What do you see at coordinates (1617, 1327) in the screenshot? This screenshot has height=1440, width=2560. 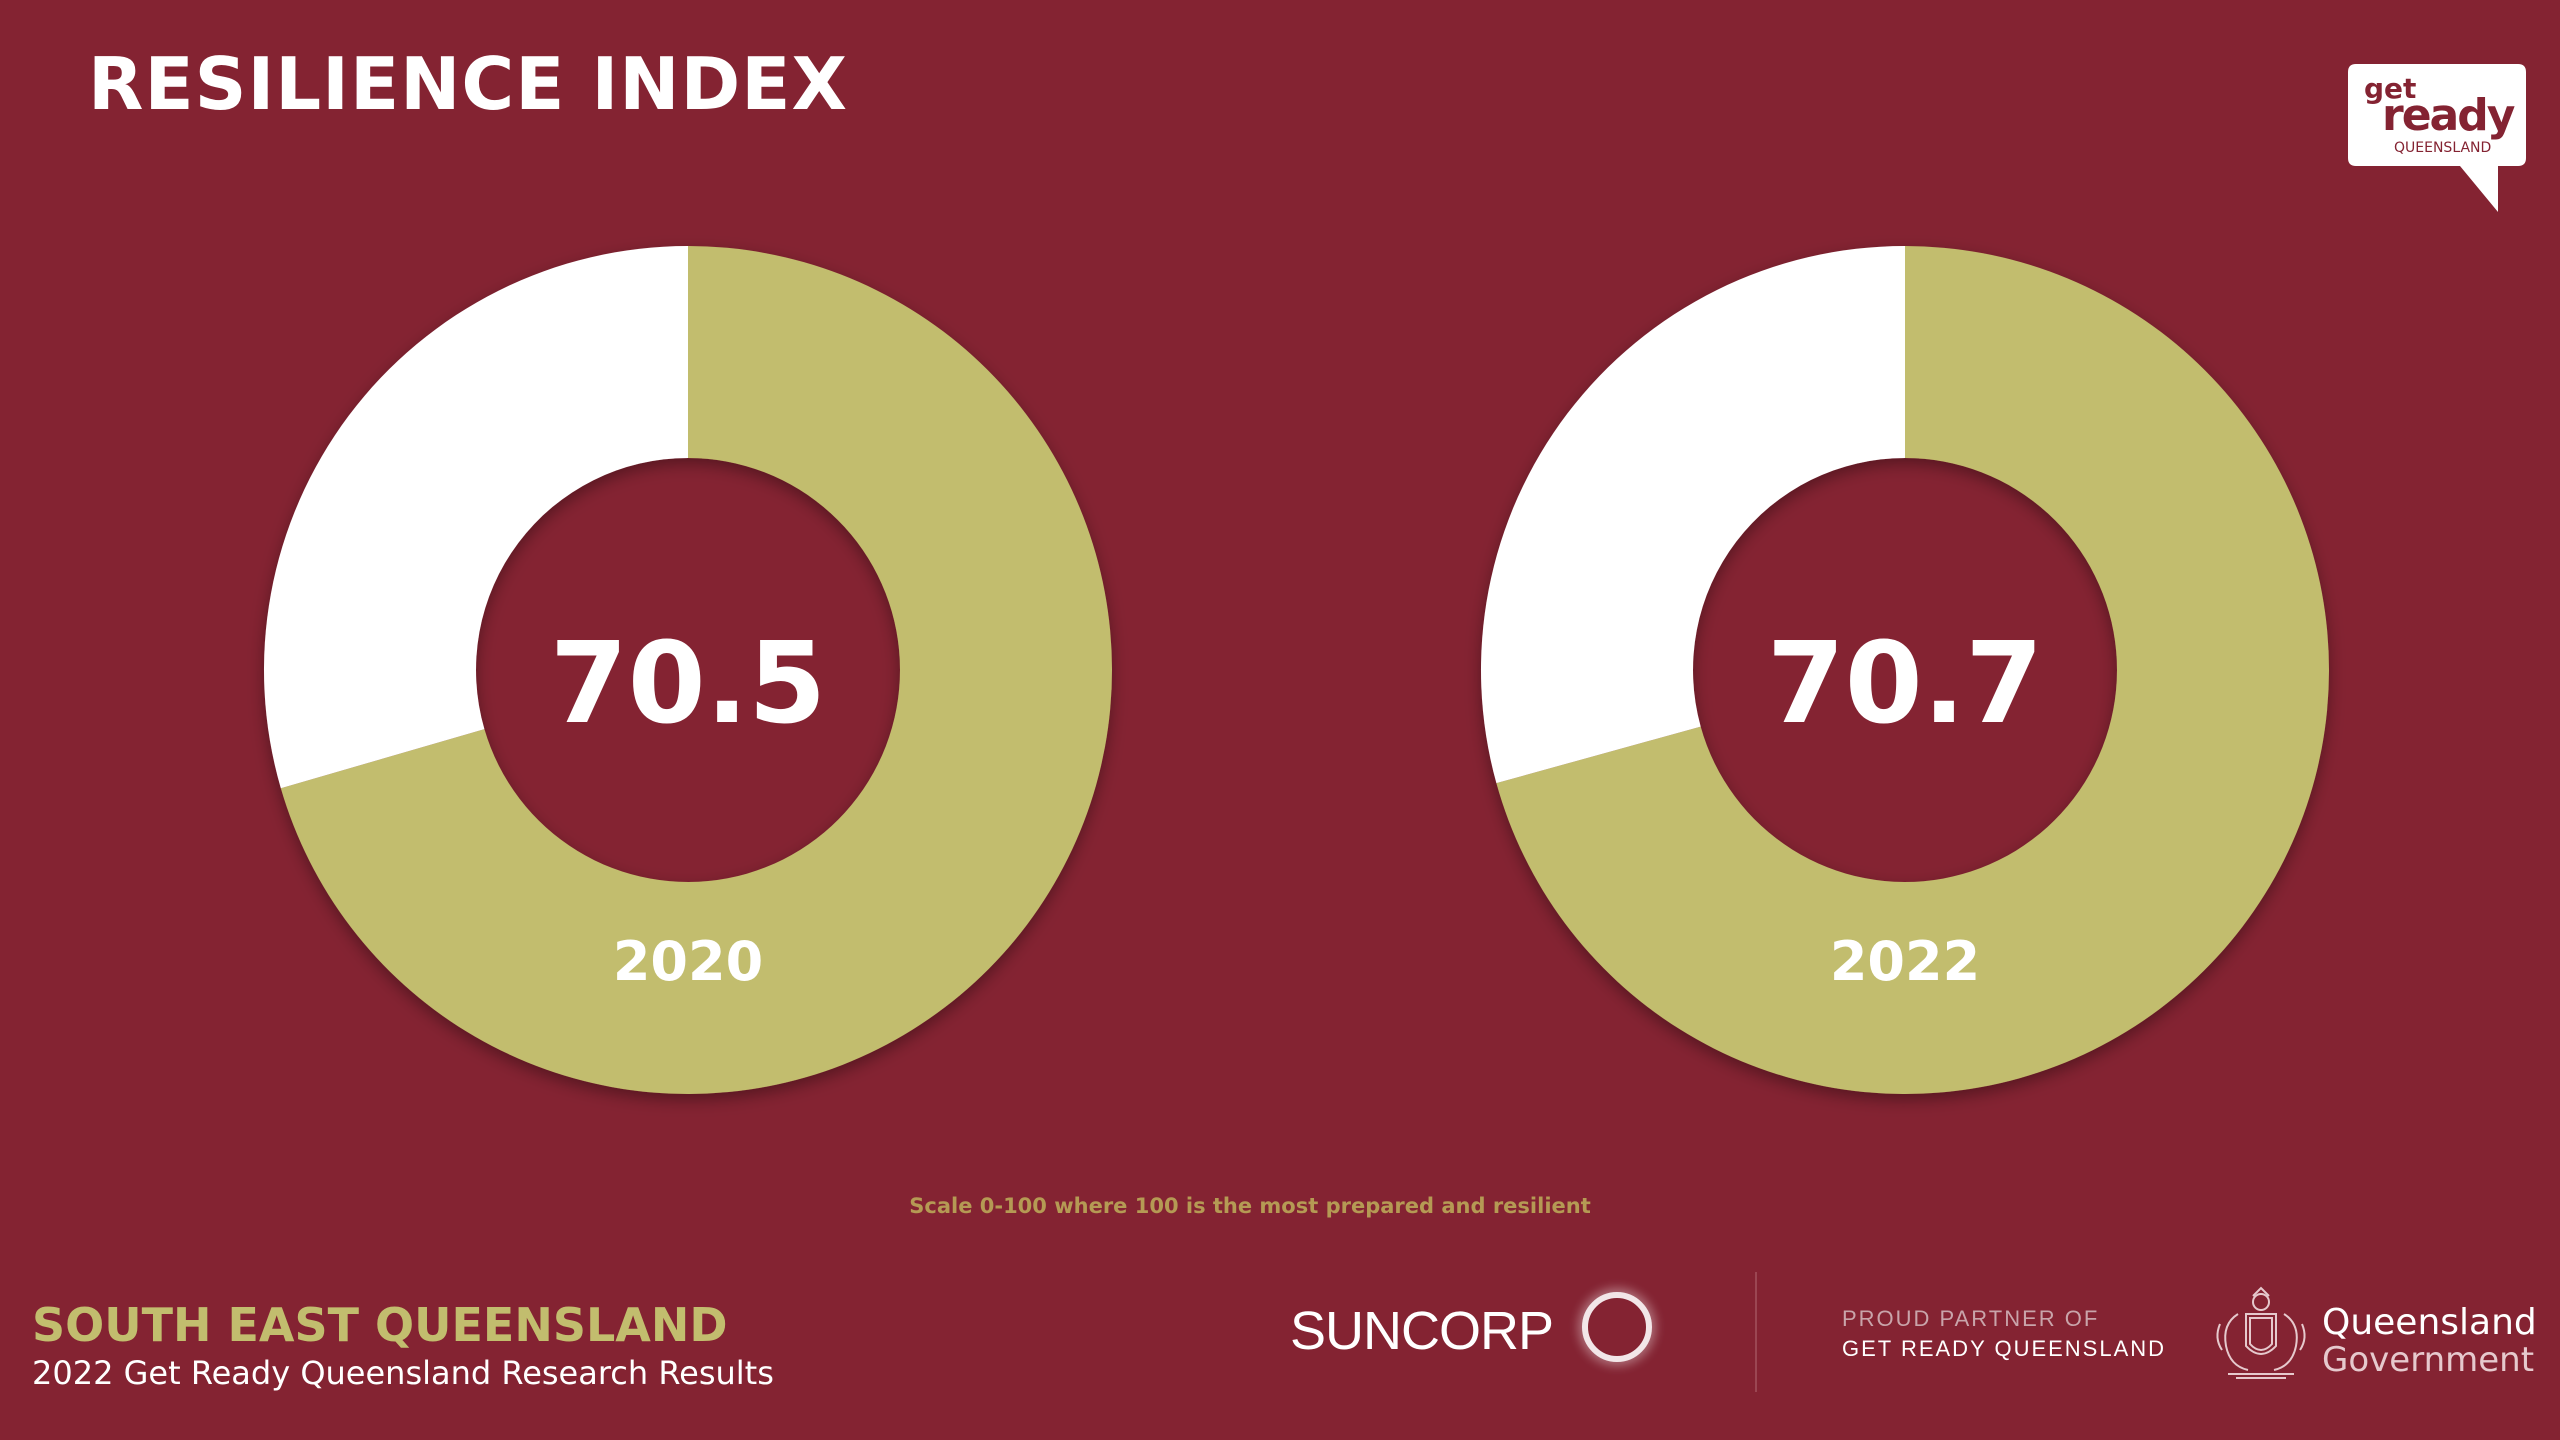 I see `ring-icon` at bounding box center [1617, 1327].